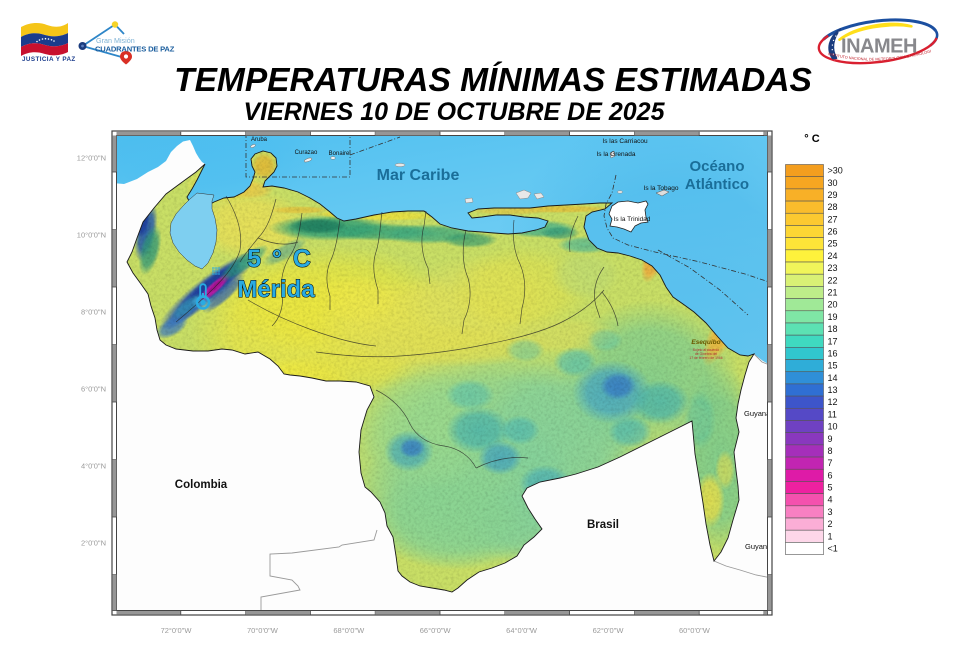 Image resolution: width=960 pixels, height=666 pixels. Describe the element at coordinates (833, 548) in the screenshot. I see `svg-text: <1` at that location.